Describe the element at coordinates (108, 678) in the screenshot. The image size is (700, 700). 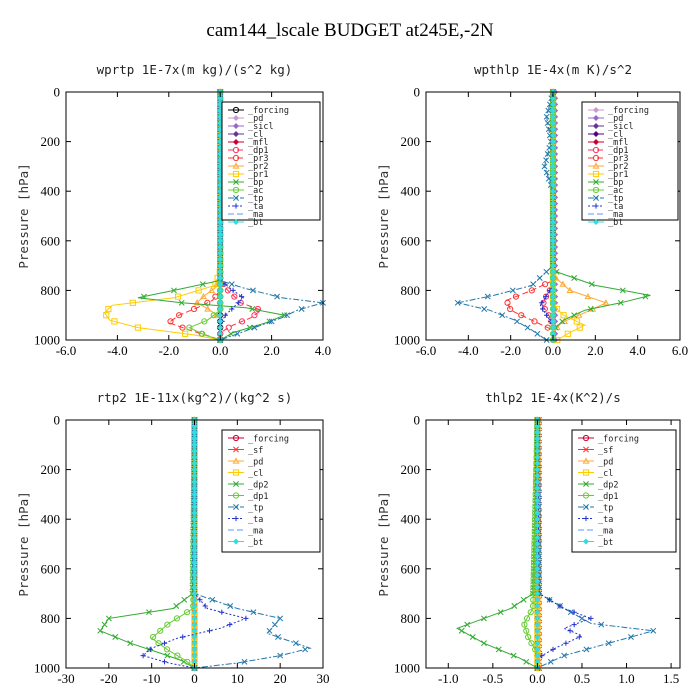
I see `x-tick-label: -20` at that location.